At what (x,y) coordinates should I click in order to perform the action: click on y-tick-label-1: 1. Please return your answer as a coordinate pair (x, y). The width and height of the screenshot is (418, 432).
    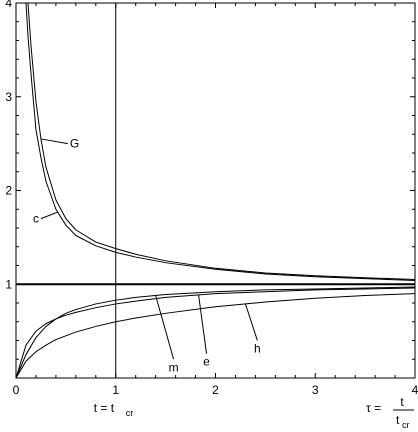
    Looking at the image, I should click on (8, 284).